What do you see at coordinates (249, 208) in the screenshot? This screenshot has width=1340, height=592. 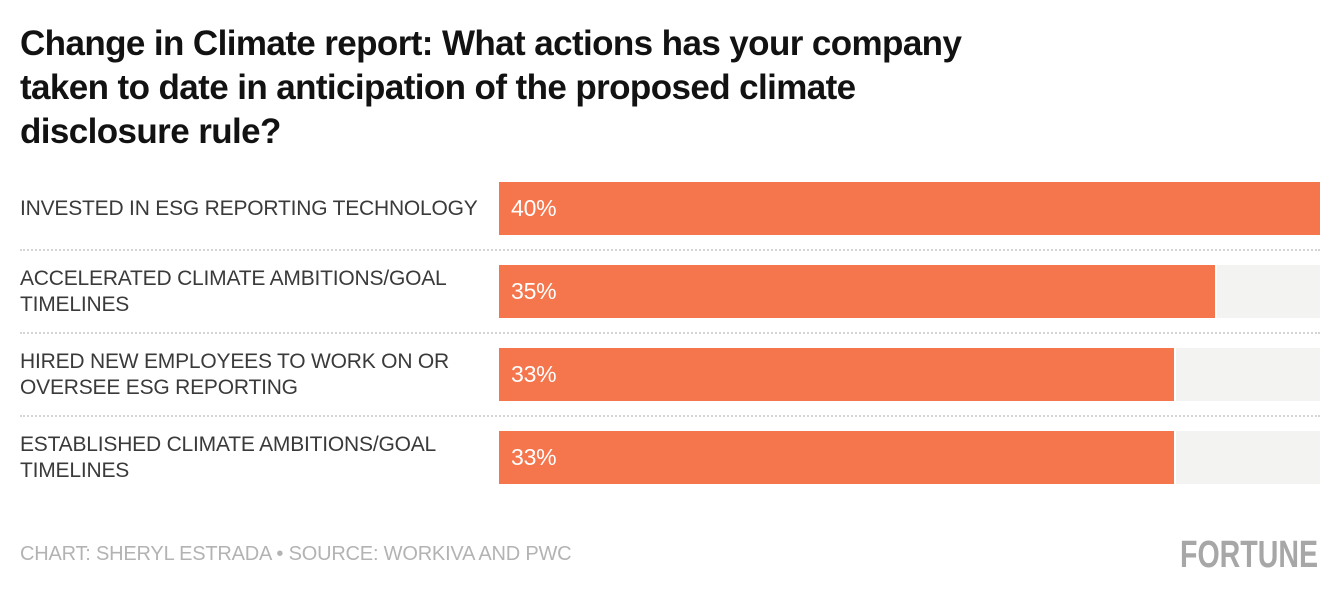 I see `row-label-line: INVESTED IN ESG REPORTING TECHNOLOGY` at bounding box center [249, 208].